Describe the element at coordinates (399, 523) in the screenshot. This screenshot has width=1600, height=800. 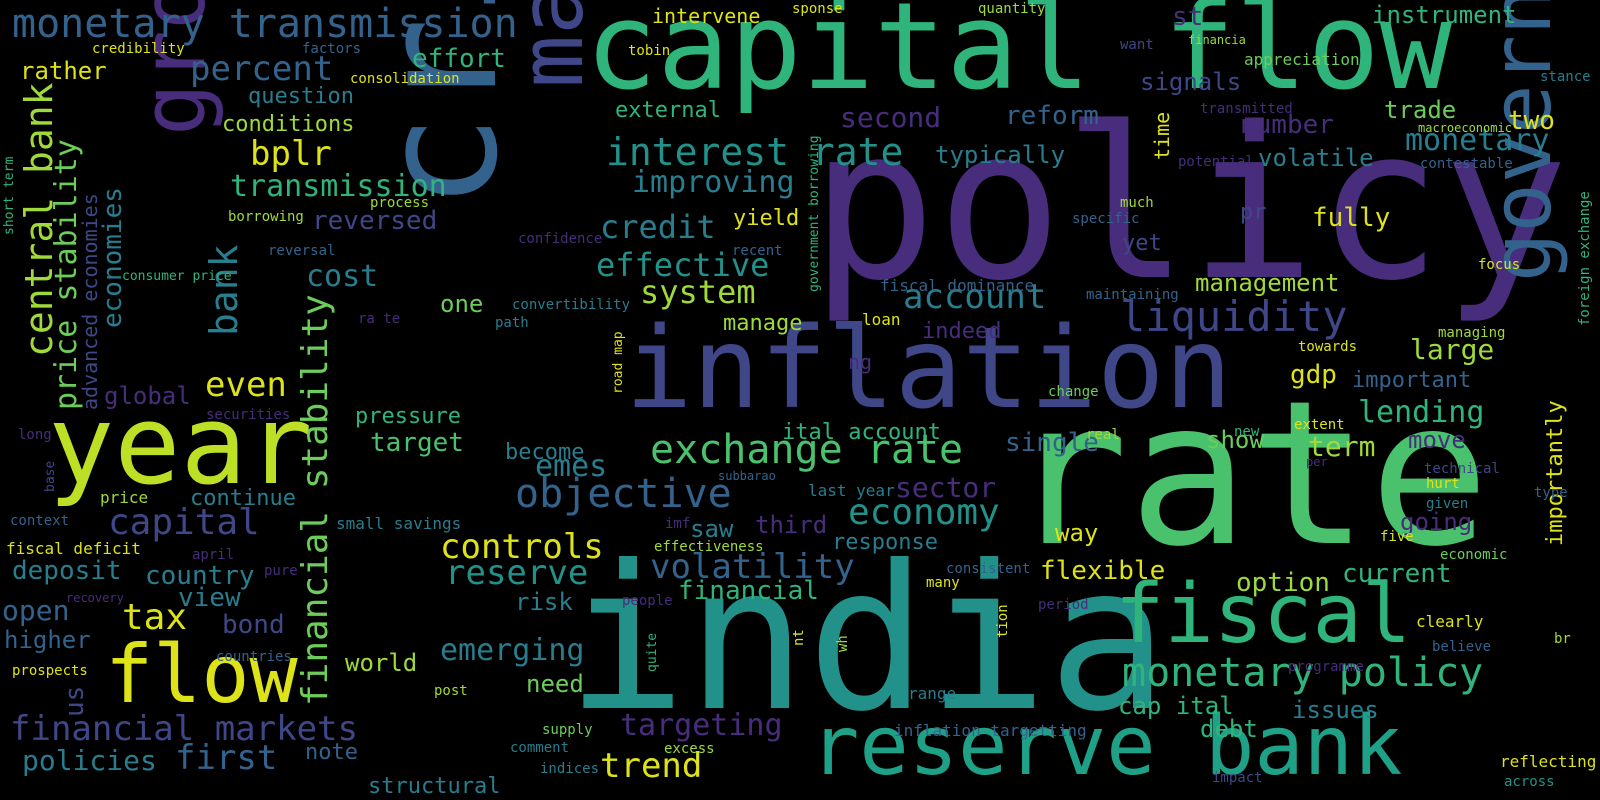
I see `word: small savings` at that location.